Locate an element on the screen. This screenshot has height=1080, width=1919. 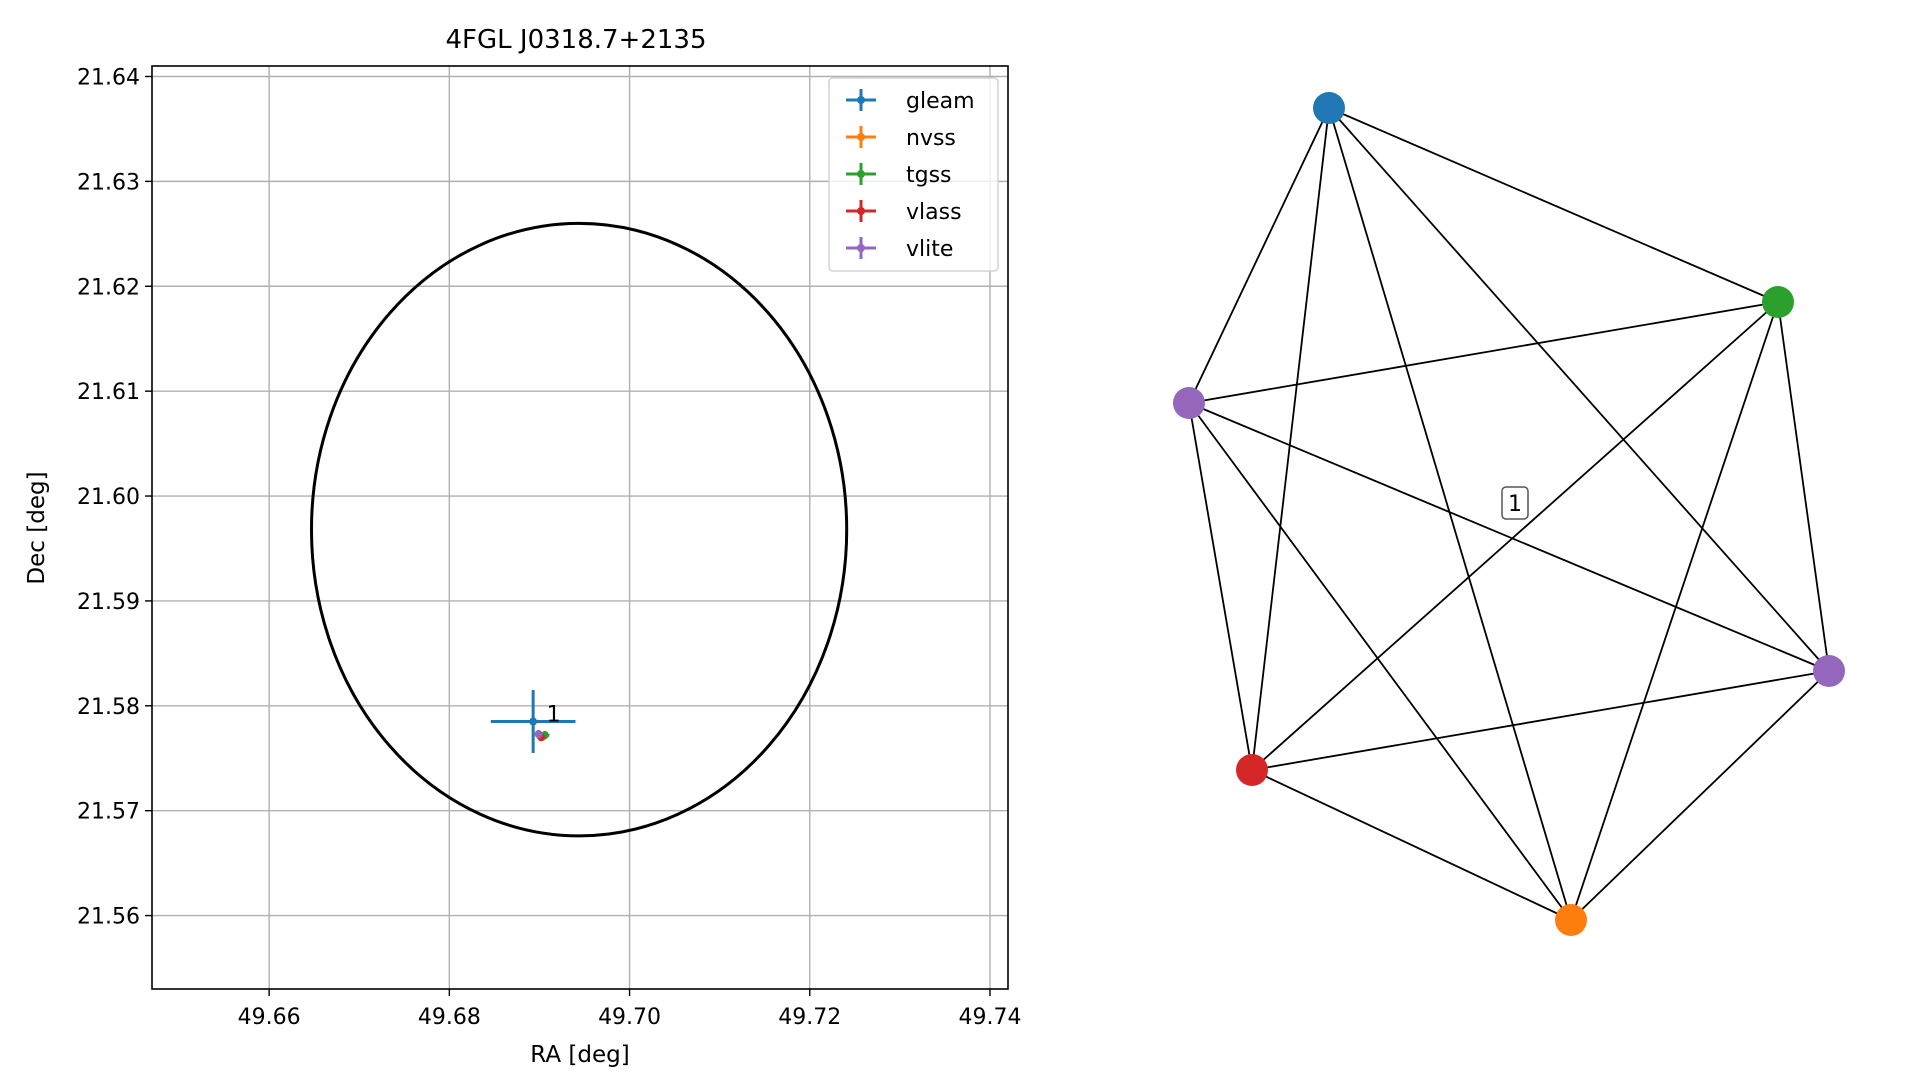
x-tick-label: 49.68 is located at coordinates (449, 1017).